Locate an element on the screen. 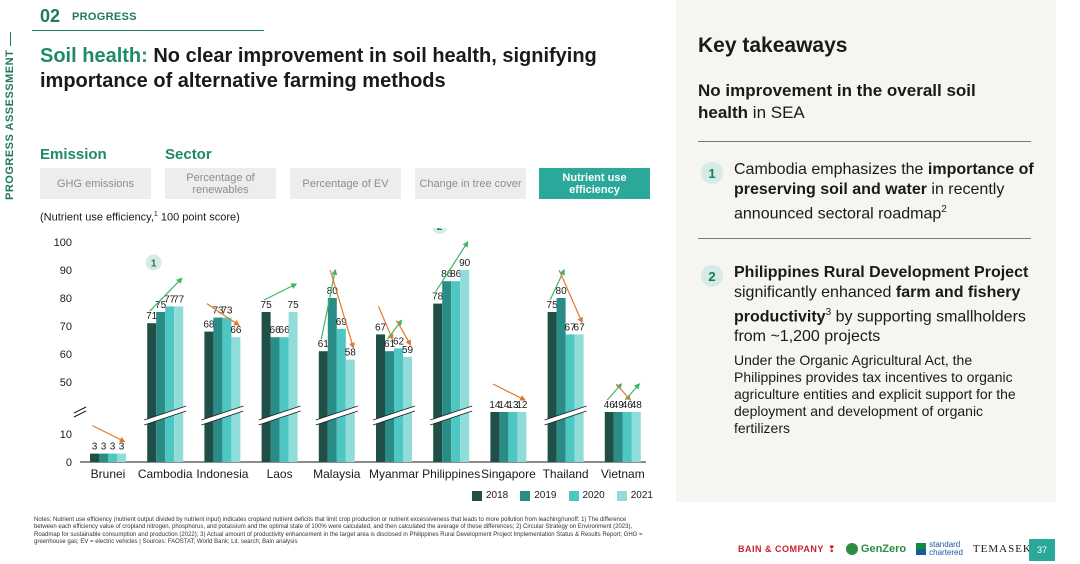 The height and width of the screenshot is (564, 1080). x-tick-label: Indonesia is located at coordinates (222, 474).